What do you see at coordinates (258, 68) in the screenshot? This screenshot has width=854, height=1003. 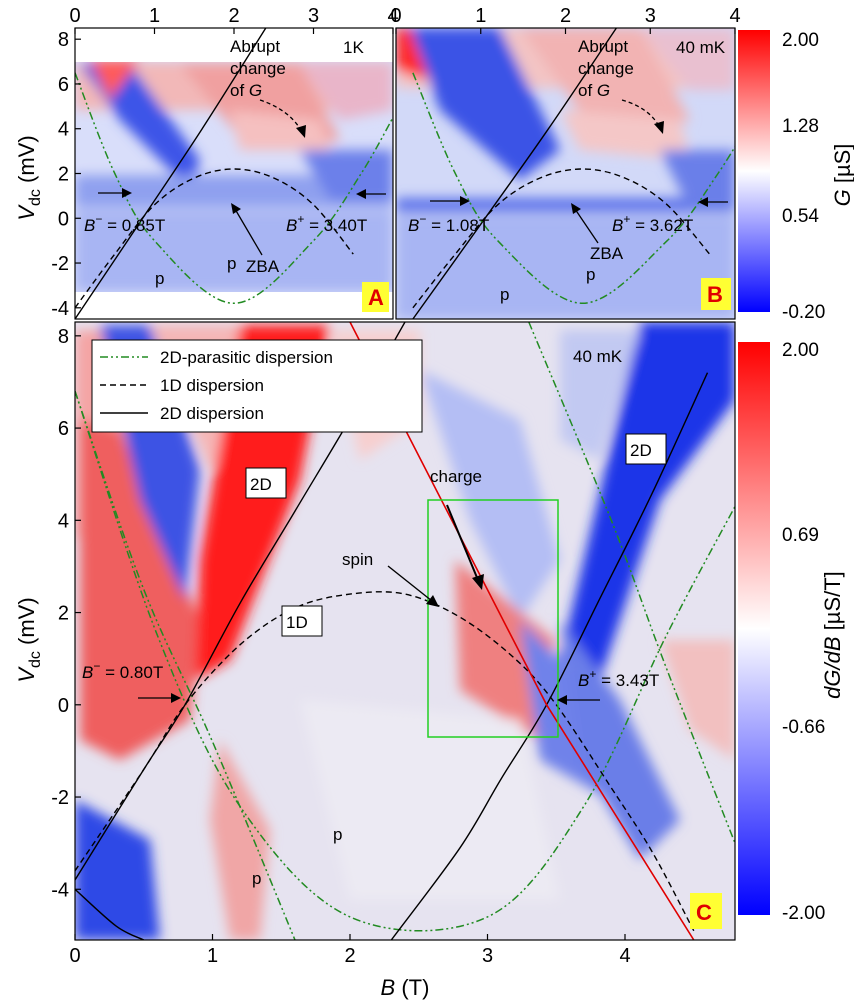 I see `abrupt-line-2: change` at bounding box center [258, 68].